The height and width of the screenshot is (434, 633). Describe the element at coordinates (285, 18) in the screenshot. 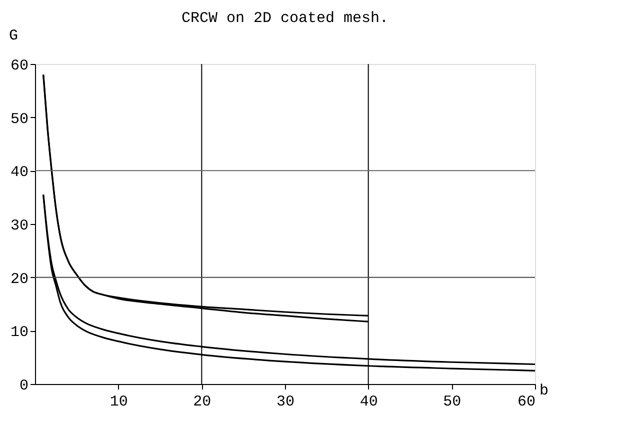

I see `chart-title: CRCW on 2D coated mesh.` at that location.